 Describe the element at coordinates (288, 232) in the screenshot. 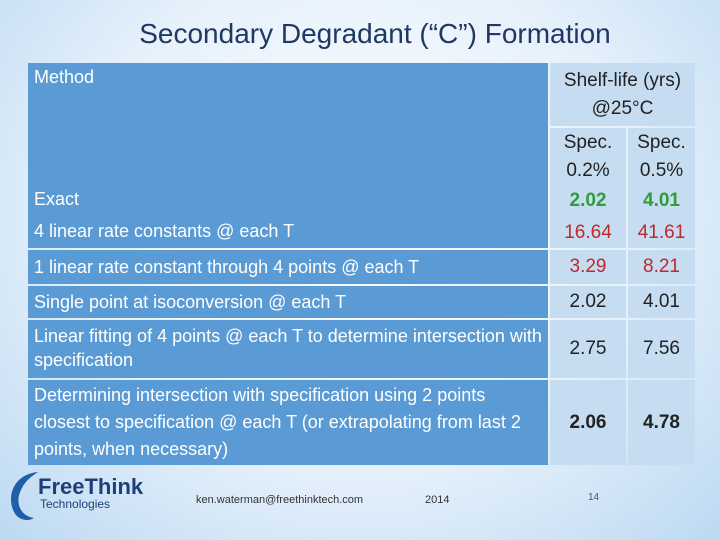

I see `method: 4 linear rate constants @ each T` at that location.